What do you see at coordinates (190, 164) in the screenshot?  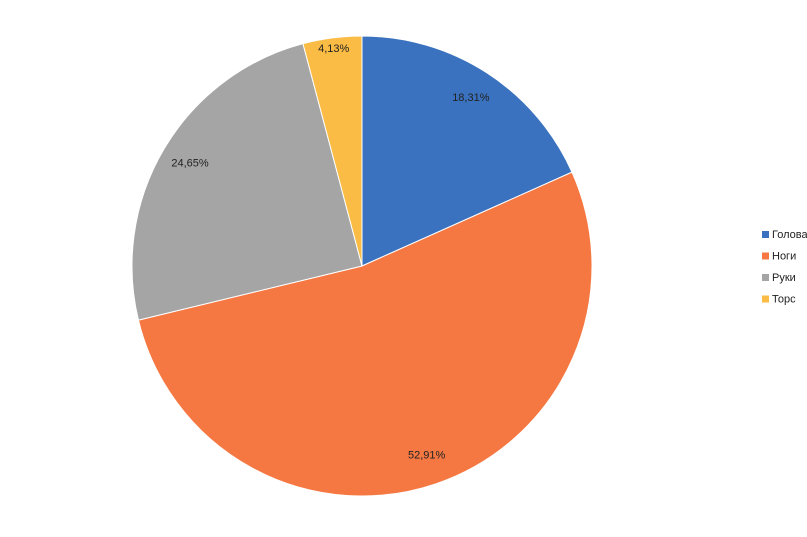 I see `data-label: 24,65%` at bounding box center [190, 164].